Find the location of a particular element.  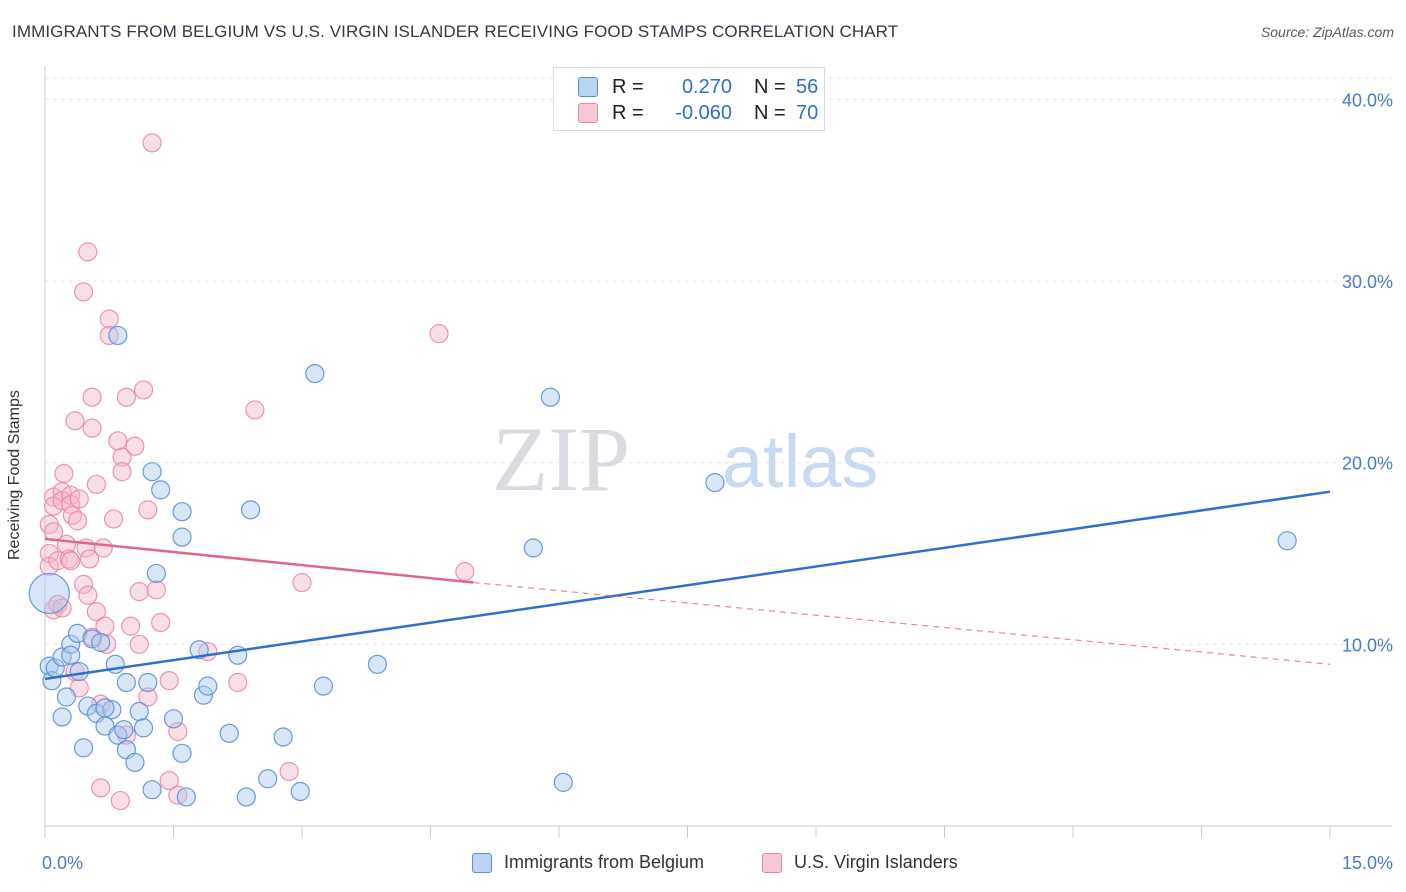

stats-legend: R = 0.270 N = 56 R = -0.060 N = 70 is located at coordinates (689, 99).